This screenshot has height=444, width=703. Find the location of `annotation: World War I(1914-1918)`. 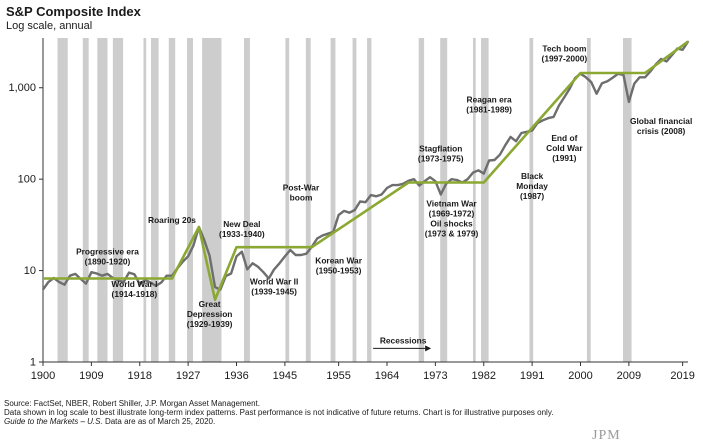

annotation: World War I(1914-1918) is located at coordinates (134, 289).